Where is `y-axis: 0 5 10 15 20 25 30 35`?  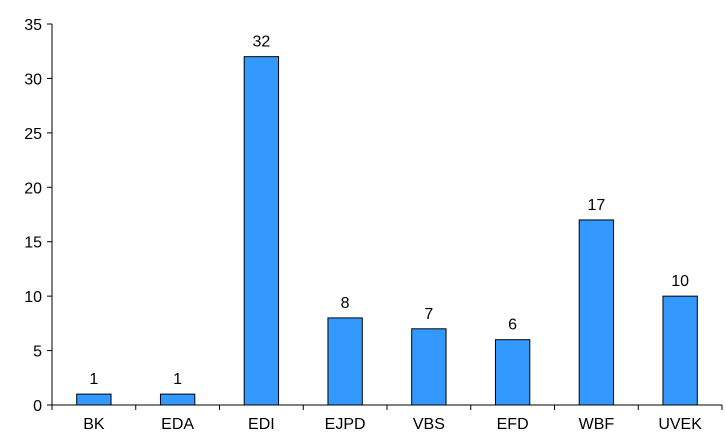
y-axis: 0 5 10 15 20 25 30 35 is located at coordinates (38, 216).